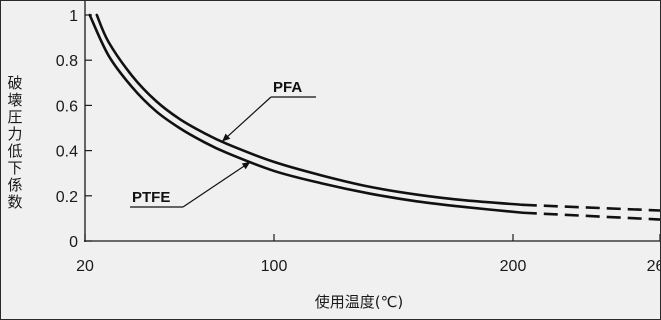 The image size is (661, 320). What do you see at coordinates (246, 119) in the screenshot?
I see `series-label-pfa-leader` at bounding box center [246, 119].